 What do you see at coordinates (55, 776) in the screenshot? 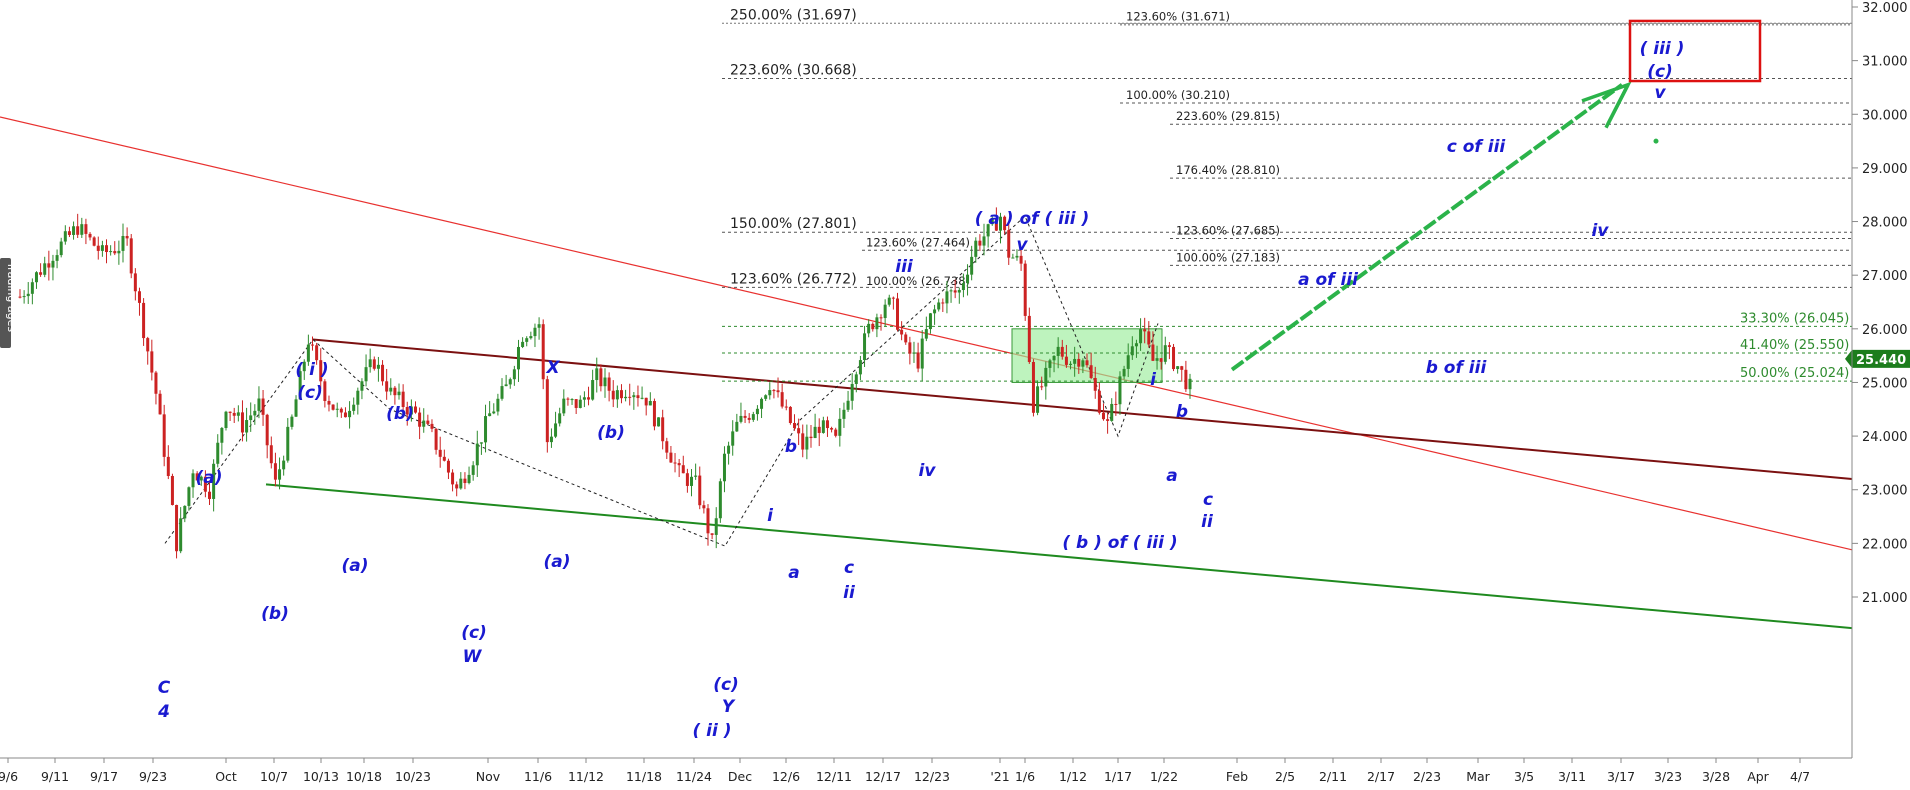
I see `x-tick-label: 9/11` at bounding box center [55, 776].